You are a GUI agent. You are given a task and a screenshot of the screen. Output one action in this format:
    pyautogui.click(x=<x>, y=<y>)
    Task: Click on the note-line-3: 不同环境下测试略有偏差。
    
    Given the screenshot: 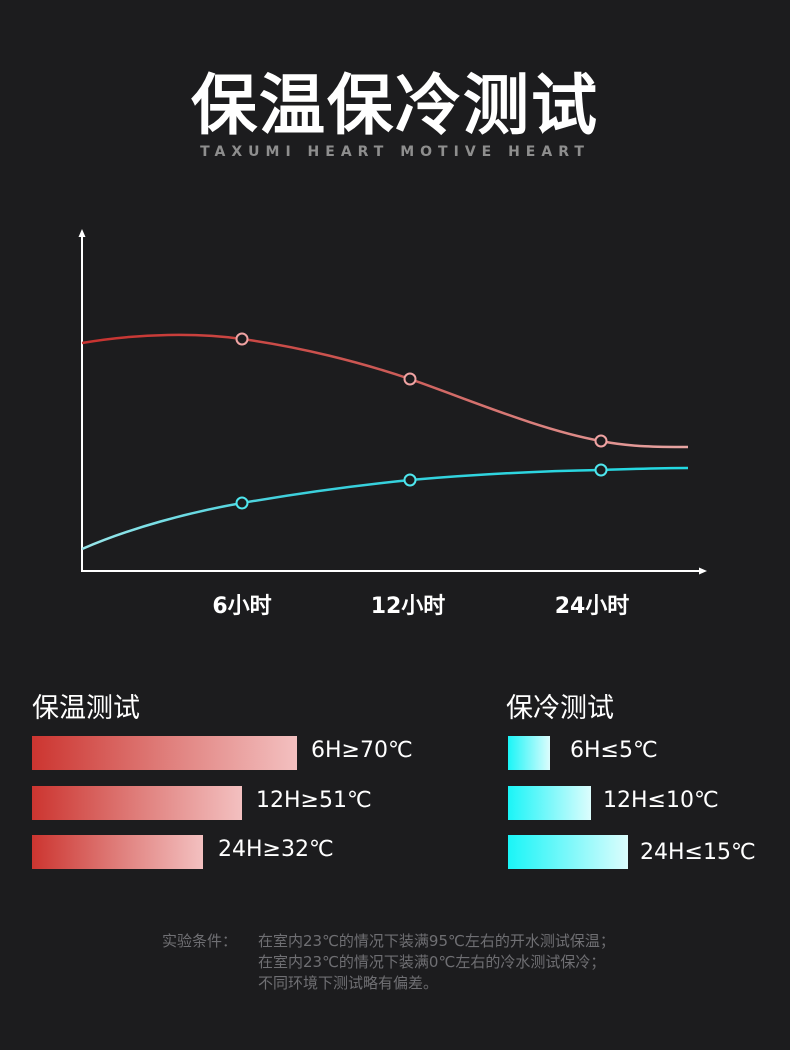 What is the action you would take?
    pyautogui.click(x=348, y=983)
    